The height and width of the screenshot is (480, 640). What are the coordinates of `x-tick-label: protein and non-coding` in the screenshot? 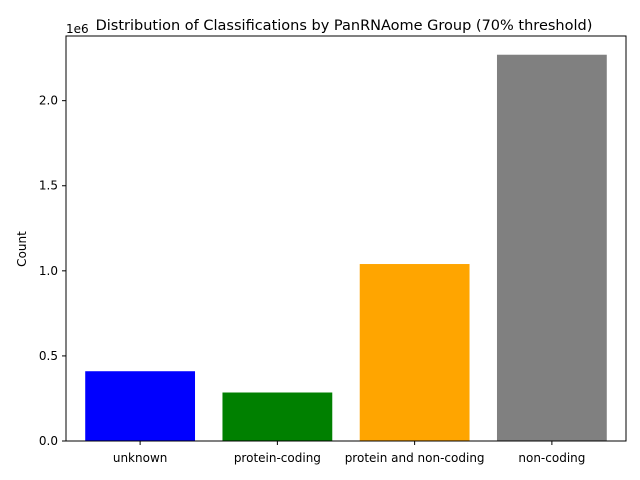 It's located at (415, 458).